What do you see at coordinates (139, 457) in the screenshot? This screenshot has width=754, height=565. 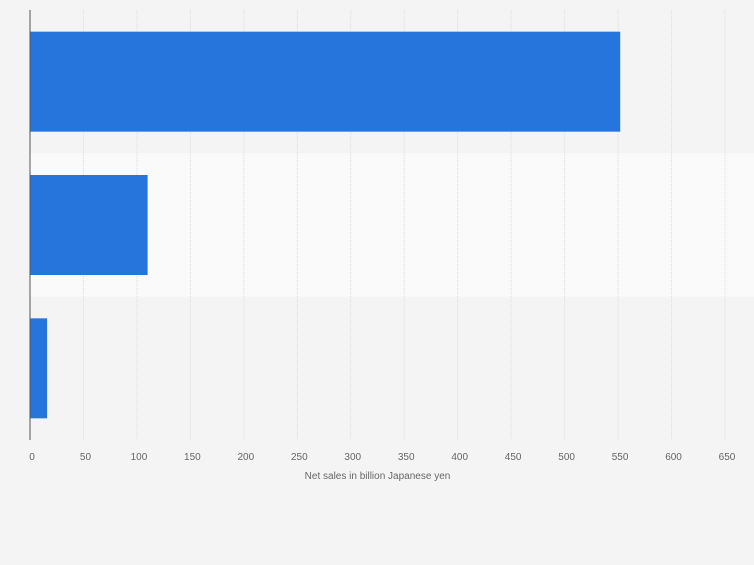 I see `x-tick-label: 100` at bounding box center [139, 457].